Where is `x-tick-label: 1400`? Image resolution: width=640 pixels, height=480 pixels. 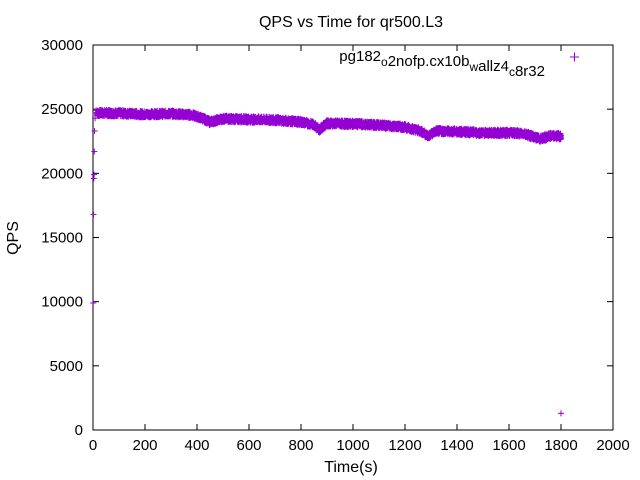
x-tick-label: 1400 is located at coordinates (456, 445).